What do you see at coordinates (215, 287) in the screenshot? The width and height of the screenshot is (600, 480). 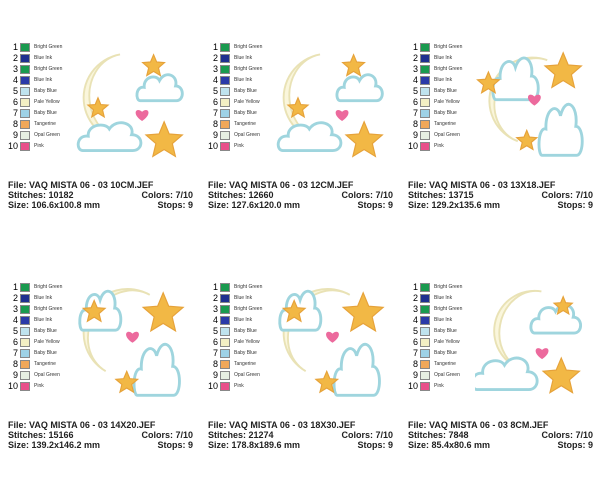 I see `thread-number: 1` at bounding box center [215, 287].